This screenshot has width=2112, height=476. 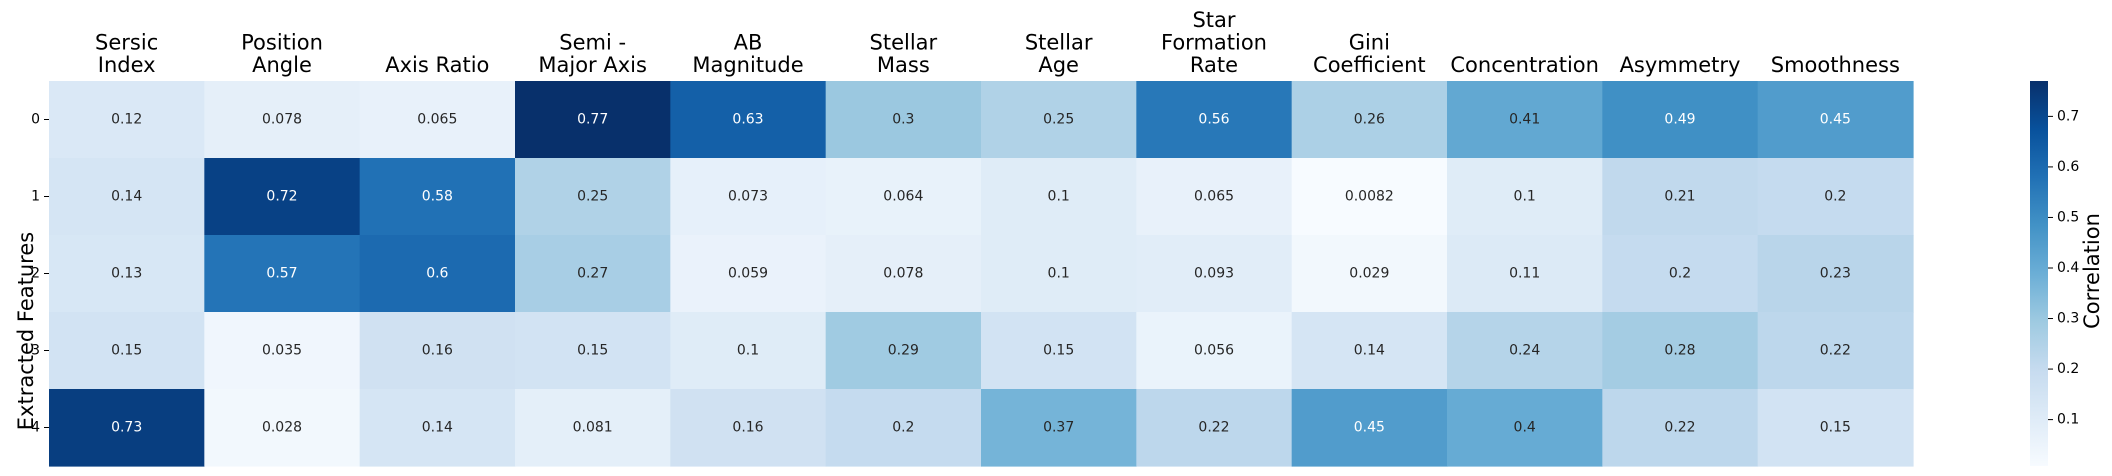 What do you see at coordinates (126, 43) in the screenshot?
I see `column-label: Sersic` at bounding box center [126, 43].